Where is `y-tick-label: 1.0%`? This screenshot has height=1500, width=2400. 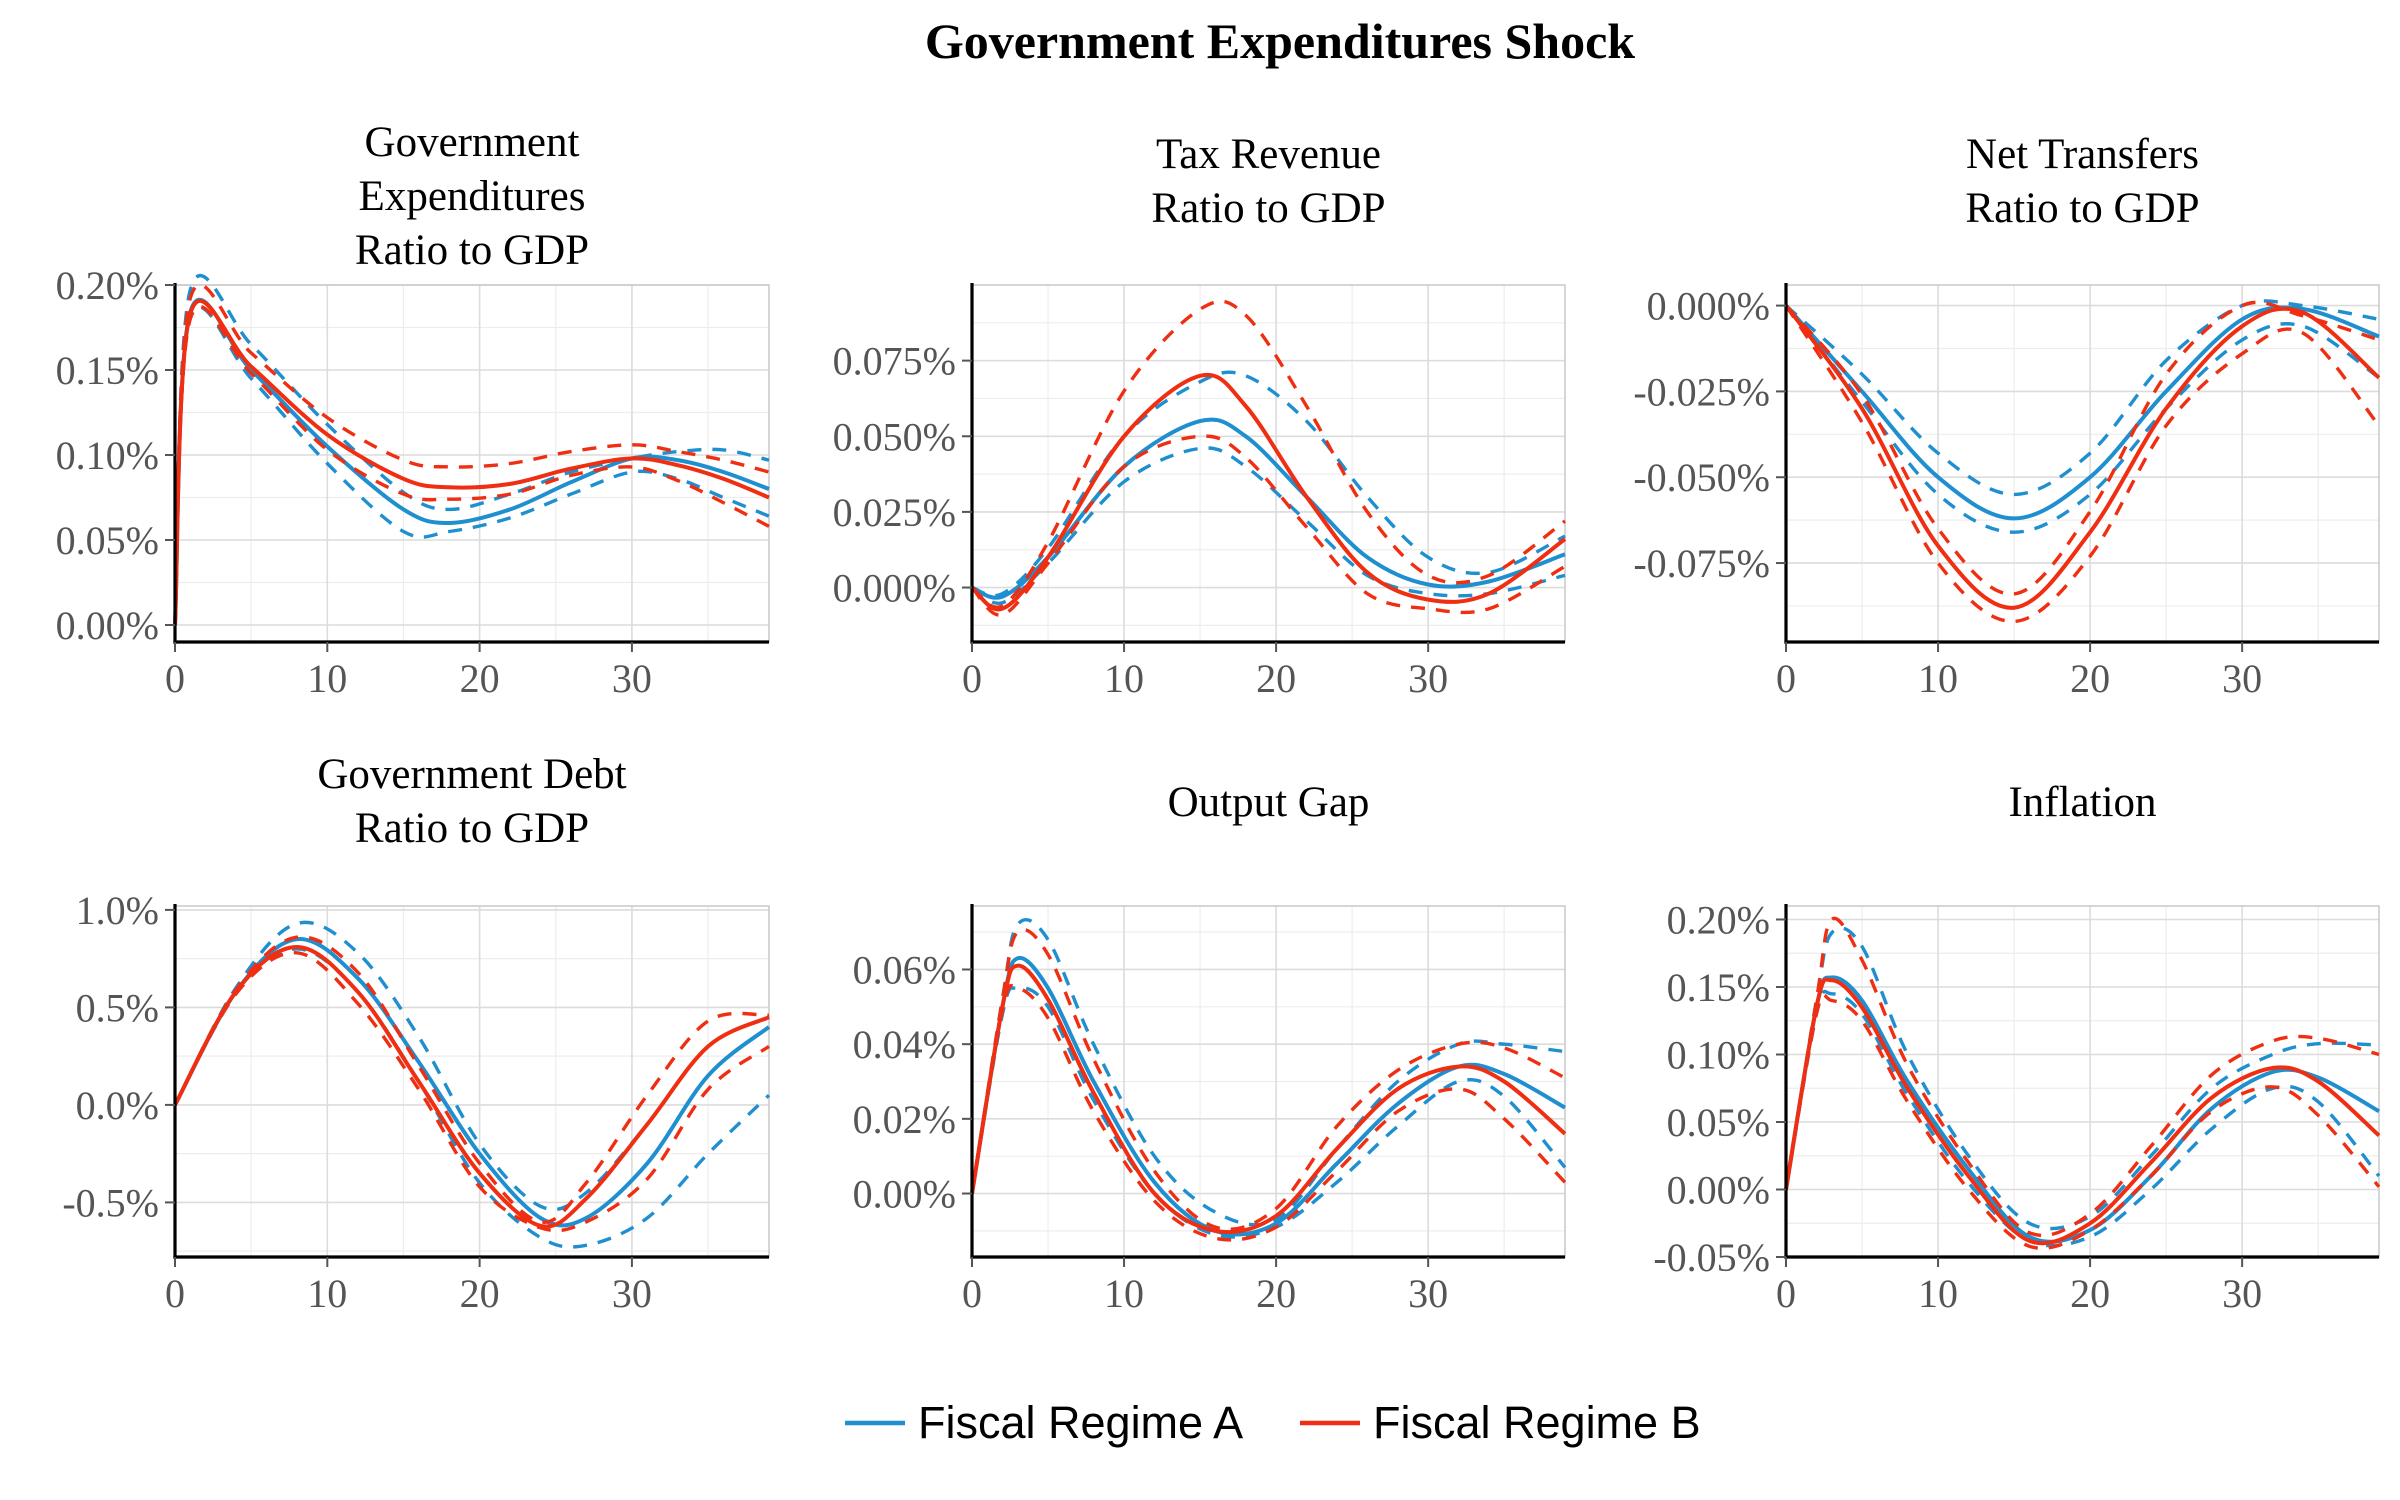 y-tick-label: 1.0% is located at coordinates (117, 910).